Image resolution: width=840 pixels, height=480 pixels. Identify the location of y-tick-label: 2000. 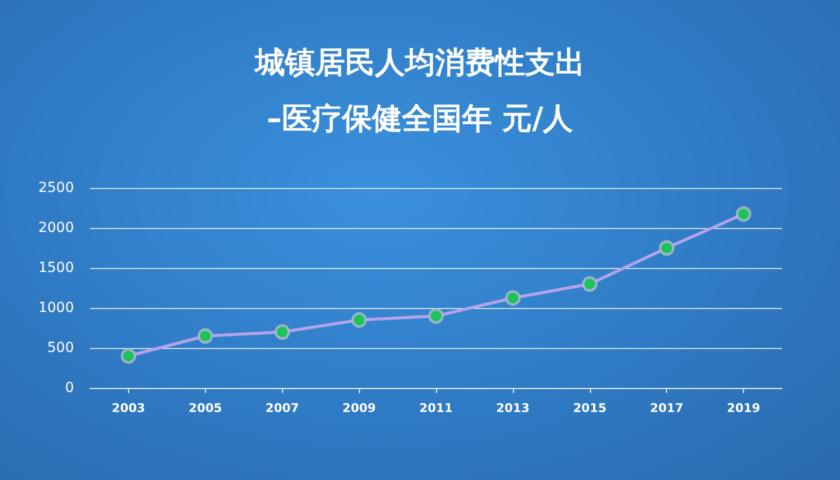
(56, 228).